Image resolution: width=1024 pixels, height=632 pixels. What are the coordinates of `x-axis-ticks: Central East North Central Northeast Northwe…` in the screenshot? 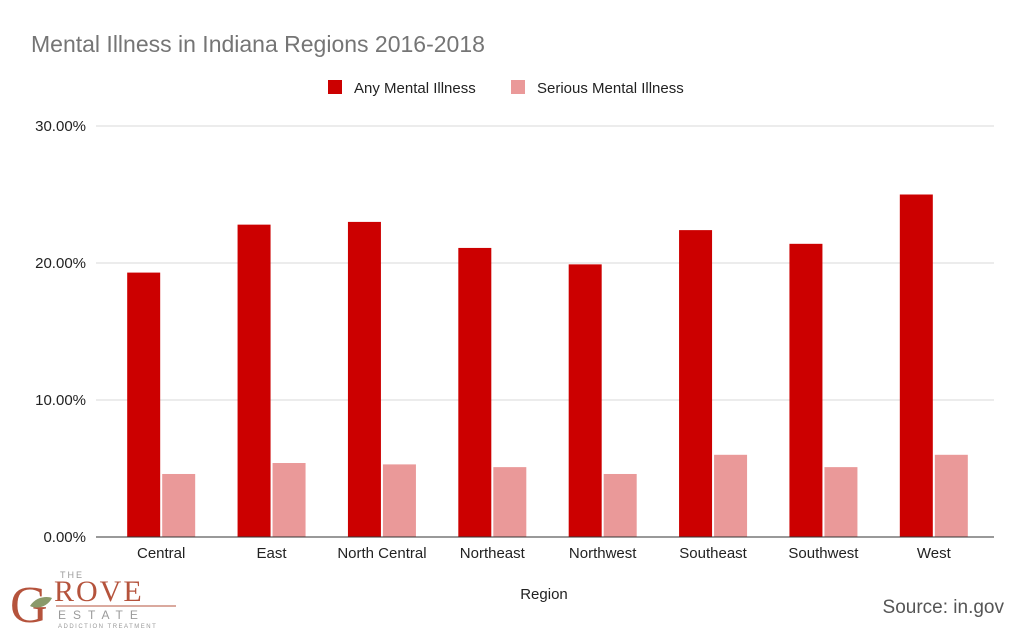 It's located at (544, 553).